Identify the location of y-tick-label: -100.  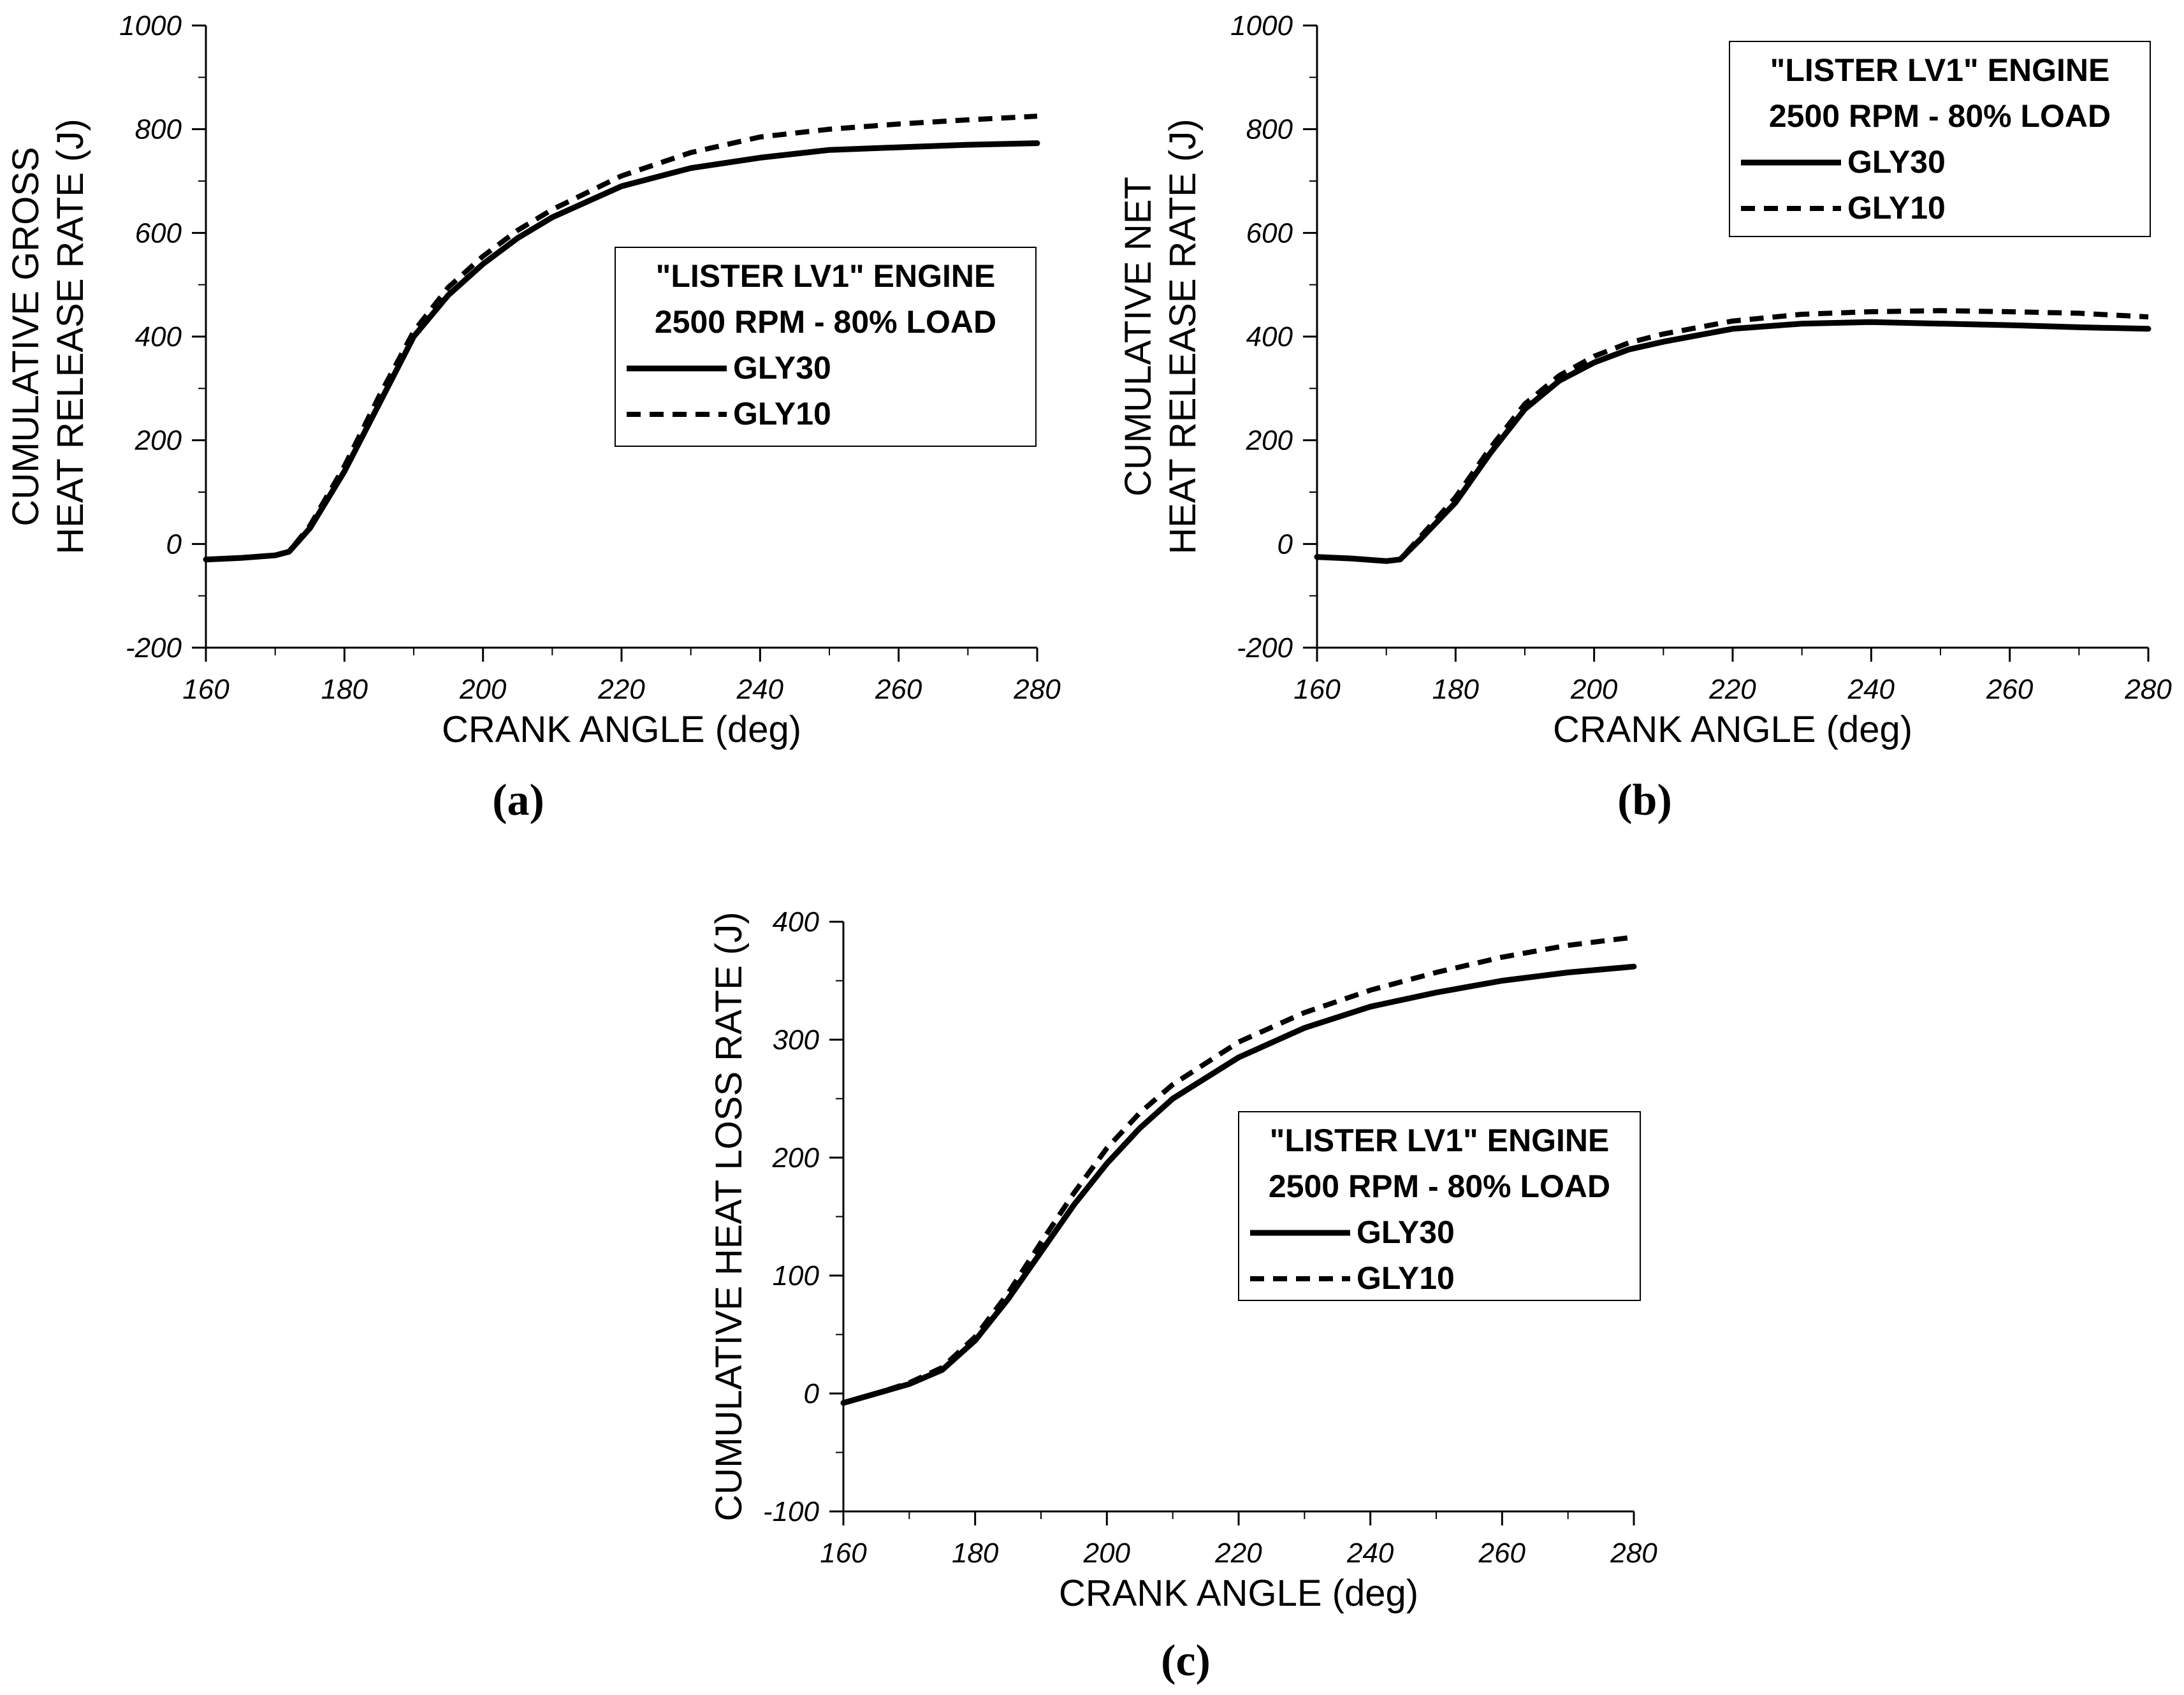
(791, 1511).